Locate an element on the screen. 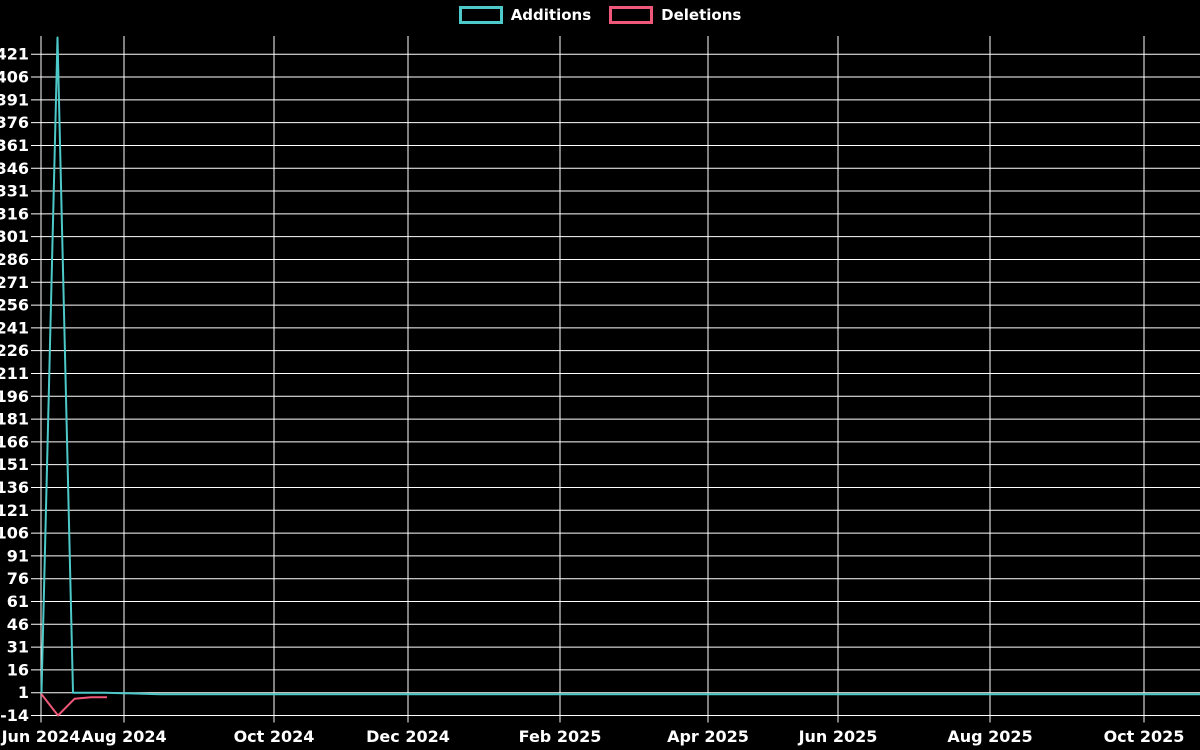 The image size is (1200, 750). y-tick-label: 316 is located at coordinates (14, 213).